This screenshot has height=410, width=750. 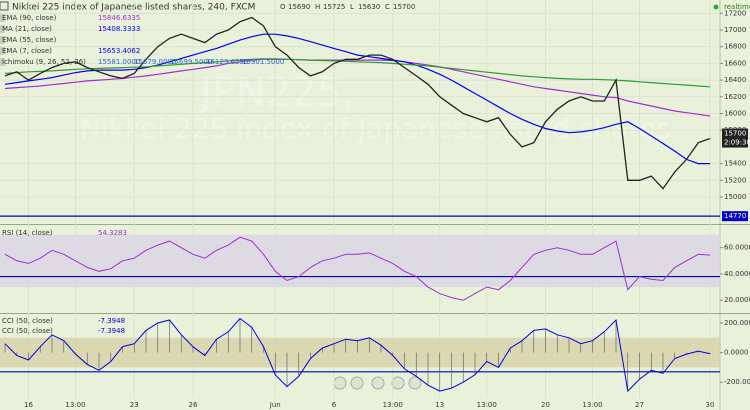 What do you see at coordinates (4, 6) in the screenshot?
I see `collapse-icon` at bounding box center [4, 6].